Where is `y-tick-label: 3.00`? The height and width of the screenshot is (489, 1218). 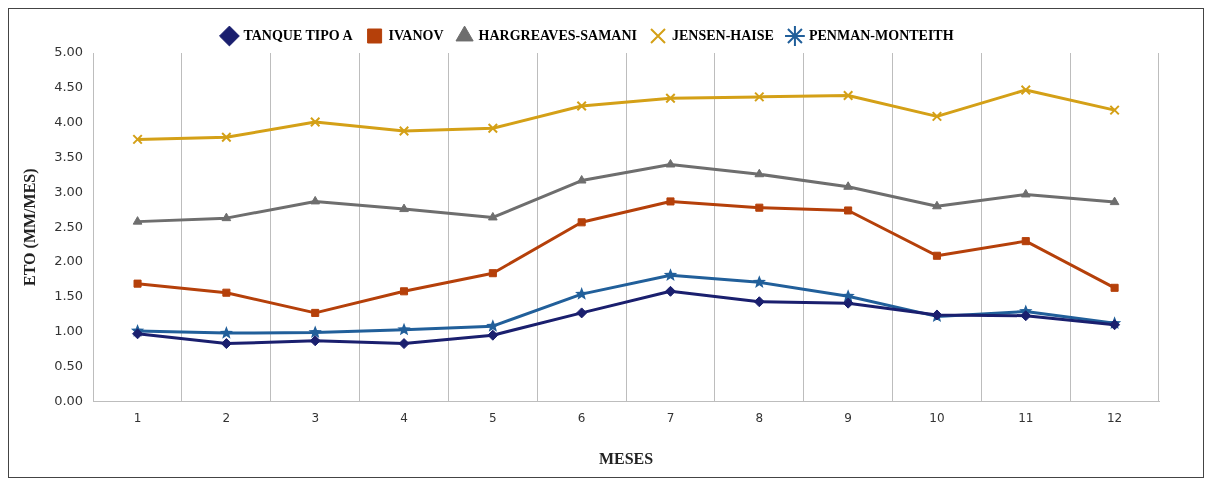
y-tick-label: 3.00 is located at coordinates (69, 191).